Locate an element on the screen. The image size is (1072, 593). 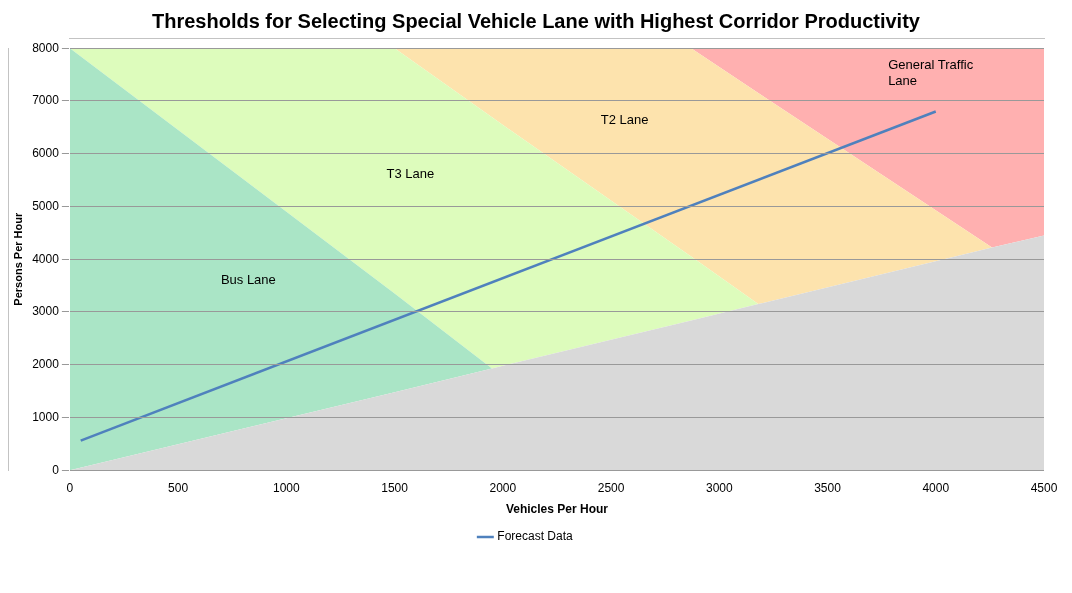
x-tick-label: 4500 is located at coordinates (1044, 487).